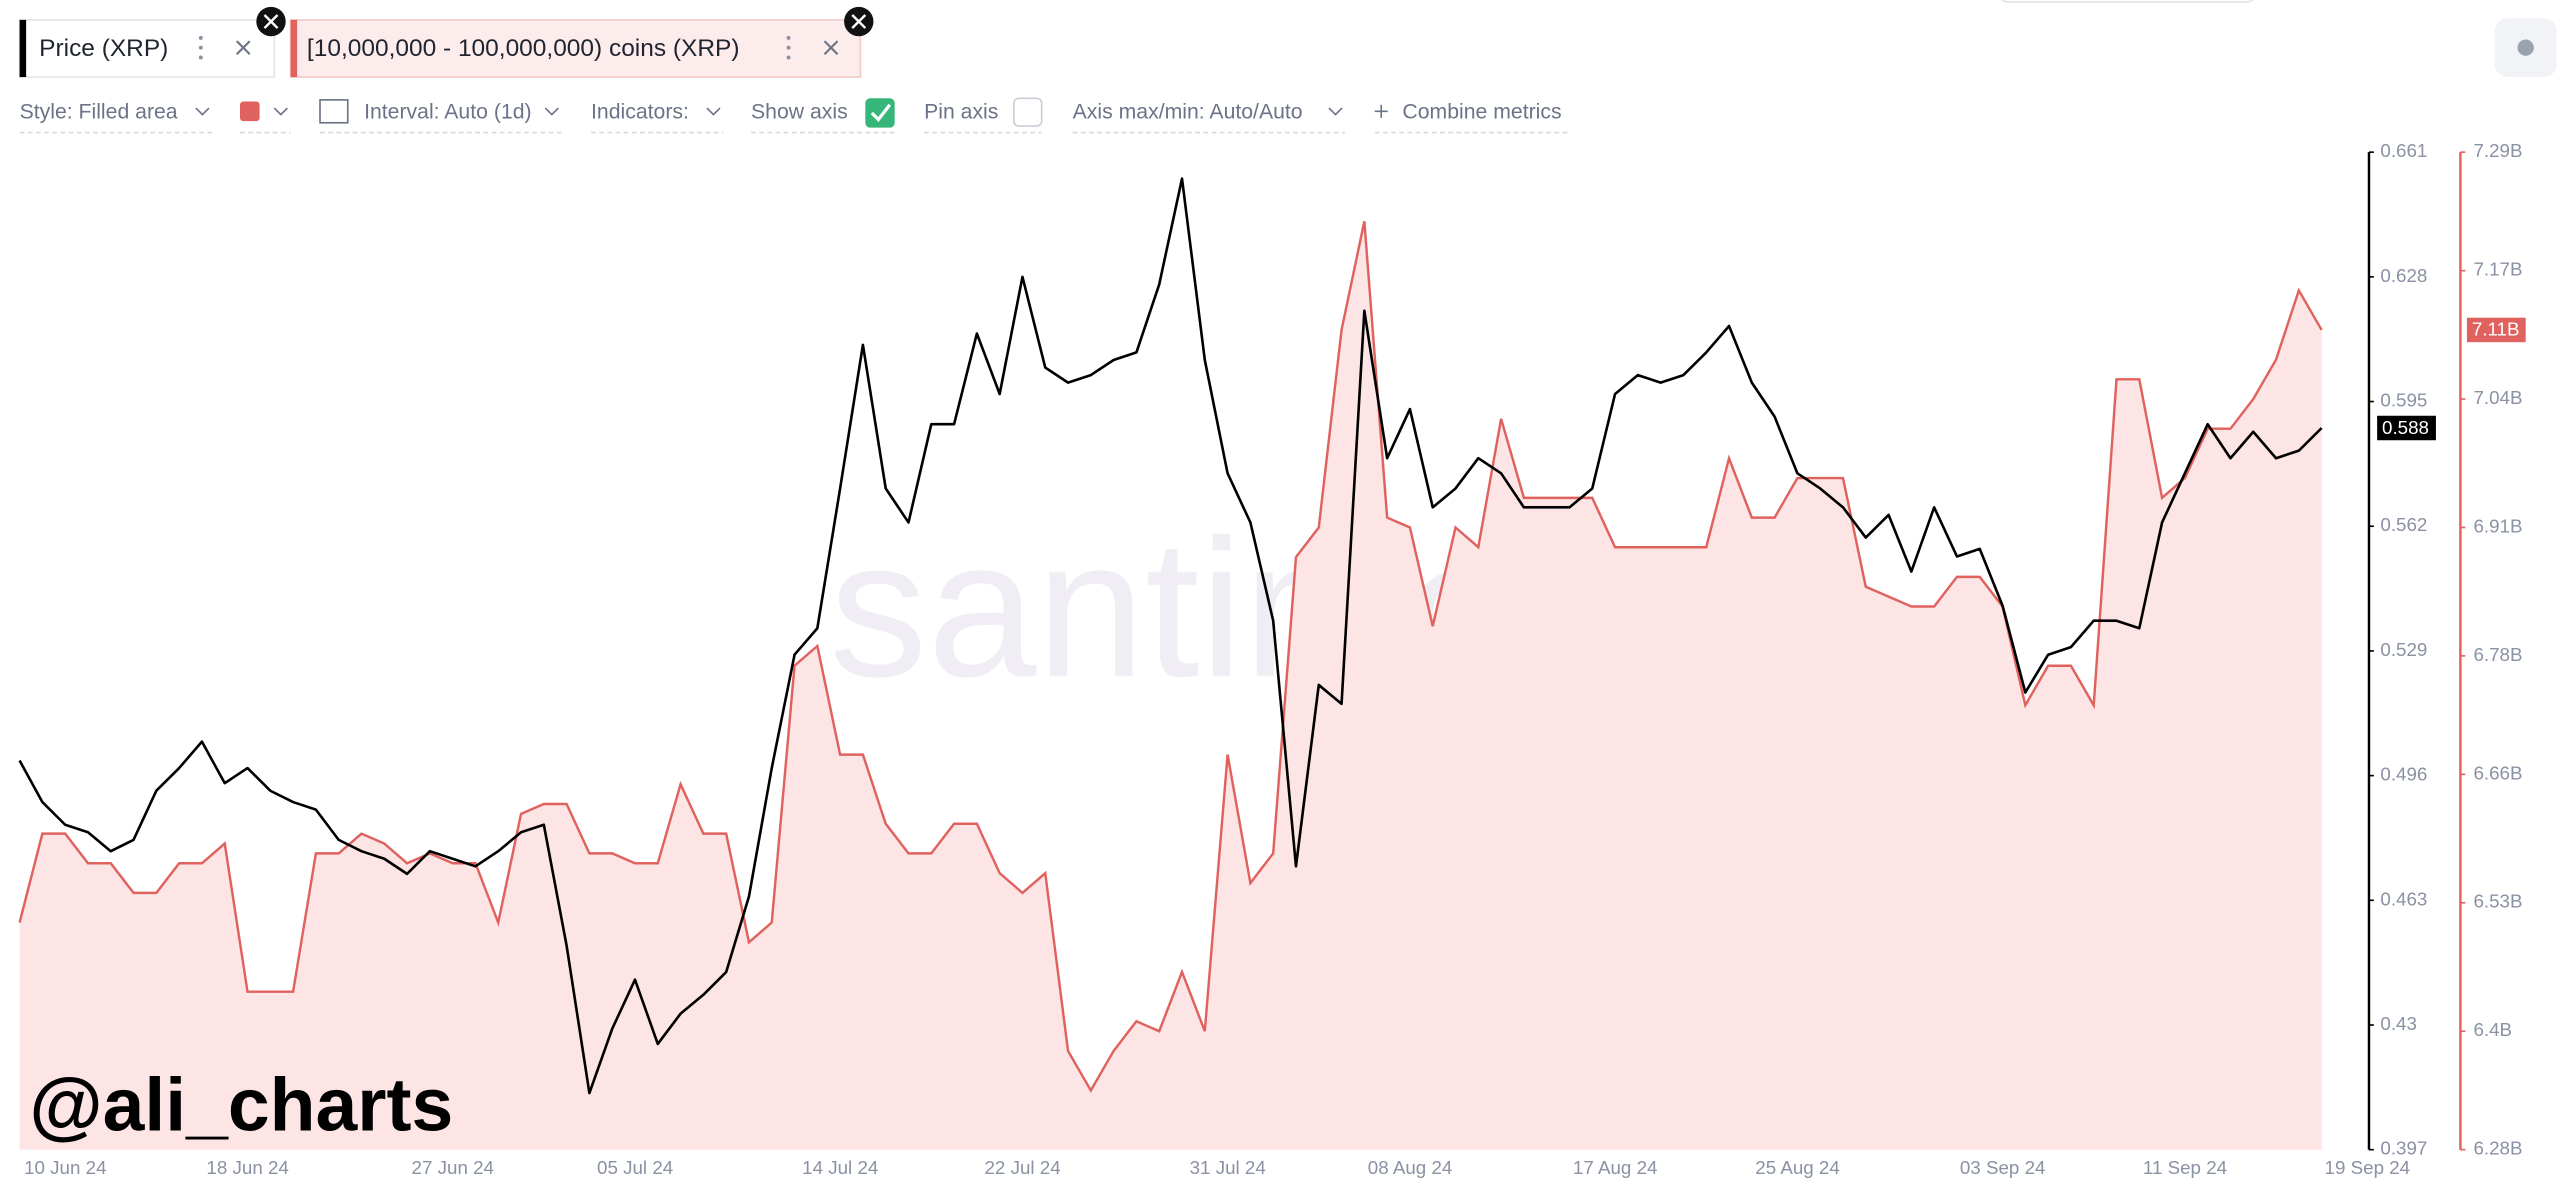 This screenshot has width=2560, height=1199. I want to click on value-badge-label: 0.588, so click(2405, 427).